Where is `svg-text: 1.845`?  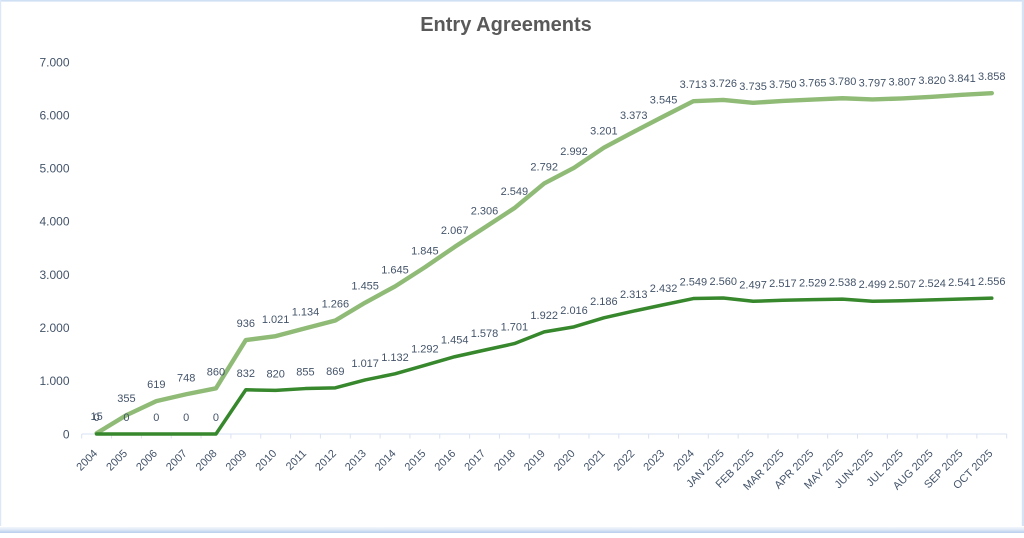
svg-text: 1.845 is located at coordinates (425, 251).